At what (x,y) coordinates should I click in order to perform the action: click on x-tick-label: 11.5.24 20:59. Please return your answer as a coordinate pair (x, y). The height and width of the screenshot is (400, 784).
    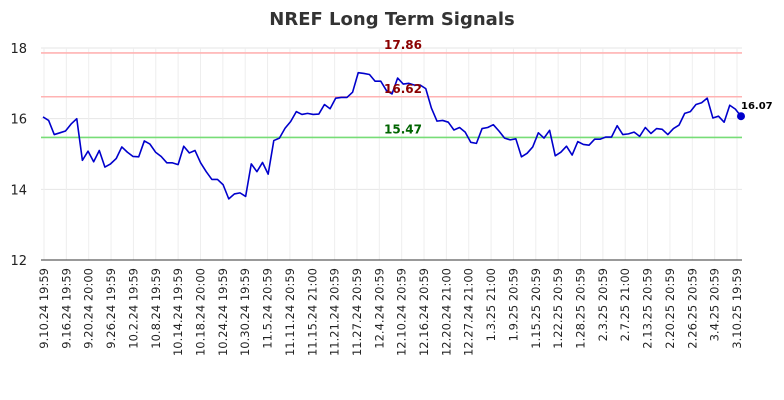
    Looking at the image, I should click on (268, 308).